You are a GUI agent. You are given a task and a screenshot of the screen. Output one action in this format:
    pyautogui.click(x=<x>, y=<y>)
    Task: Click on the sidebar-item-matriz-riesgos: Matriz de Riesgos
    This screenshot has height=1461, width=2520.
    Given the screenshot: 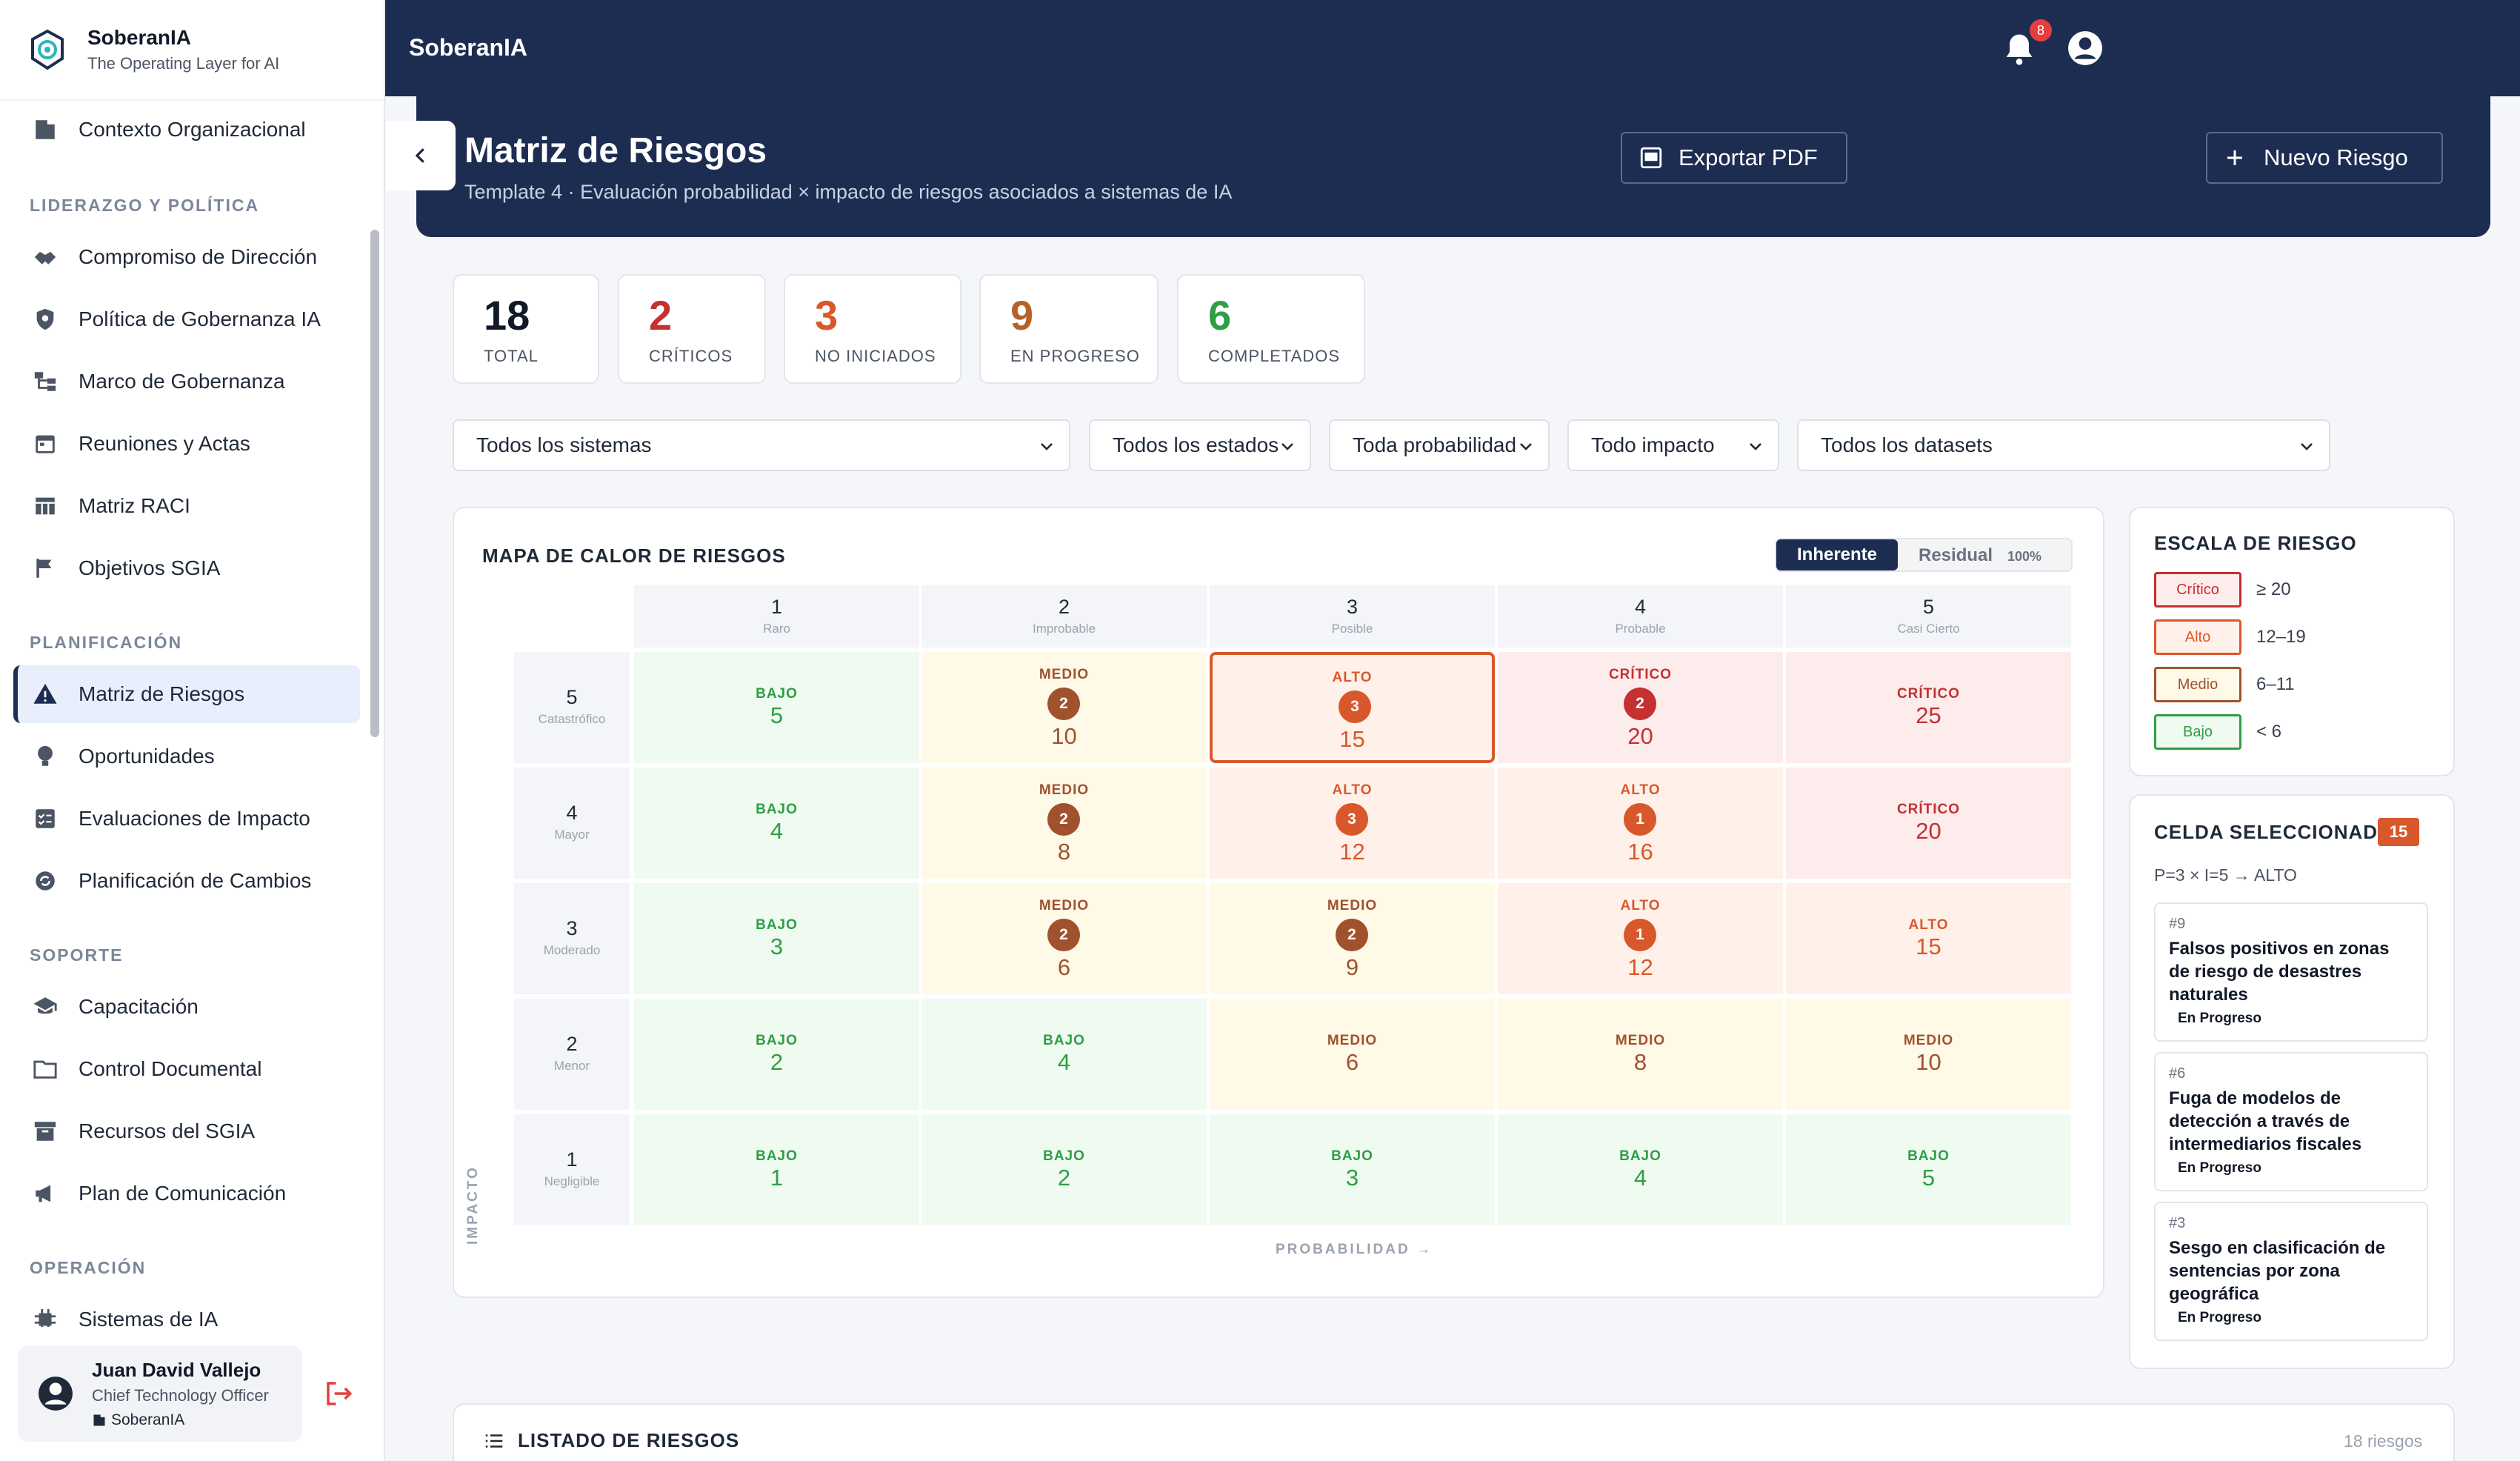 What is the action you would take?
    pyautogui.click(x=186, y=694)
    